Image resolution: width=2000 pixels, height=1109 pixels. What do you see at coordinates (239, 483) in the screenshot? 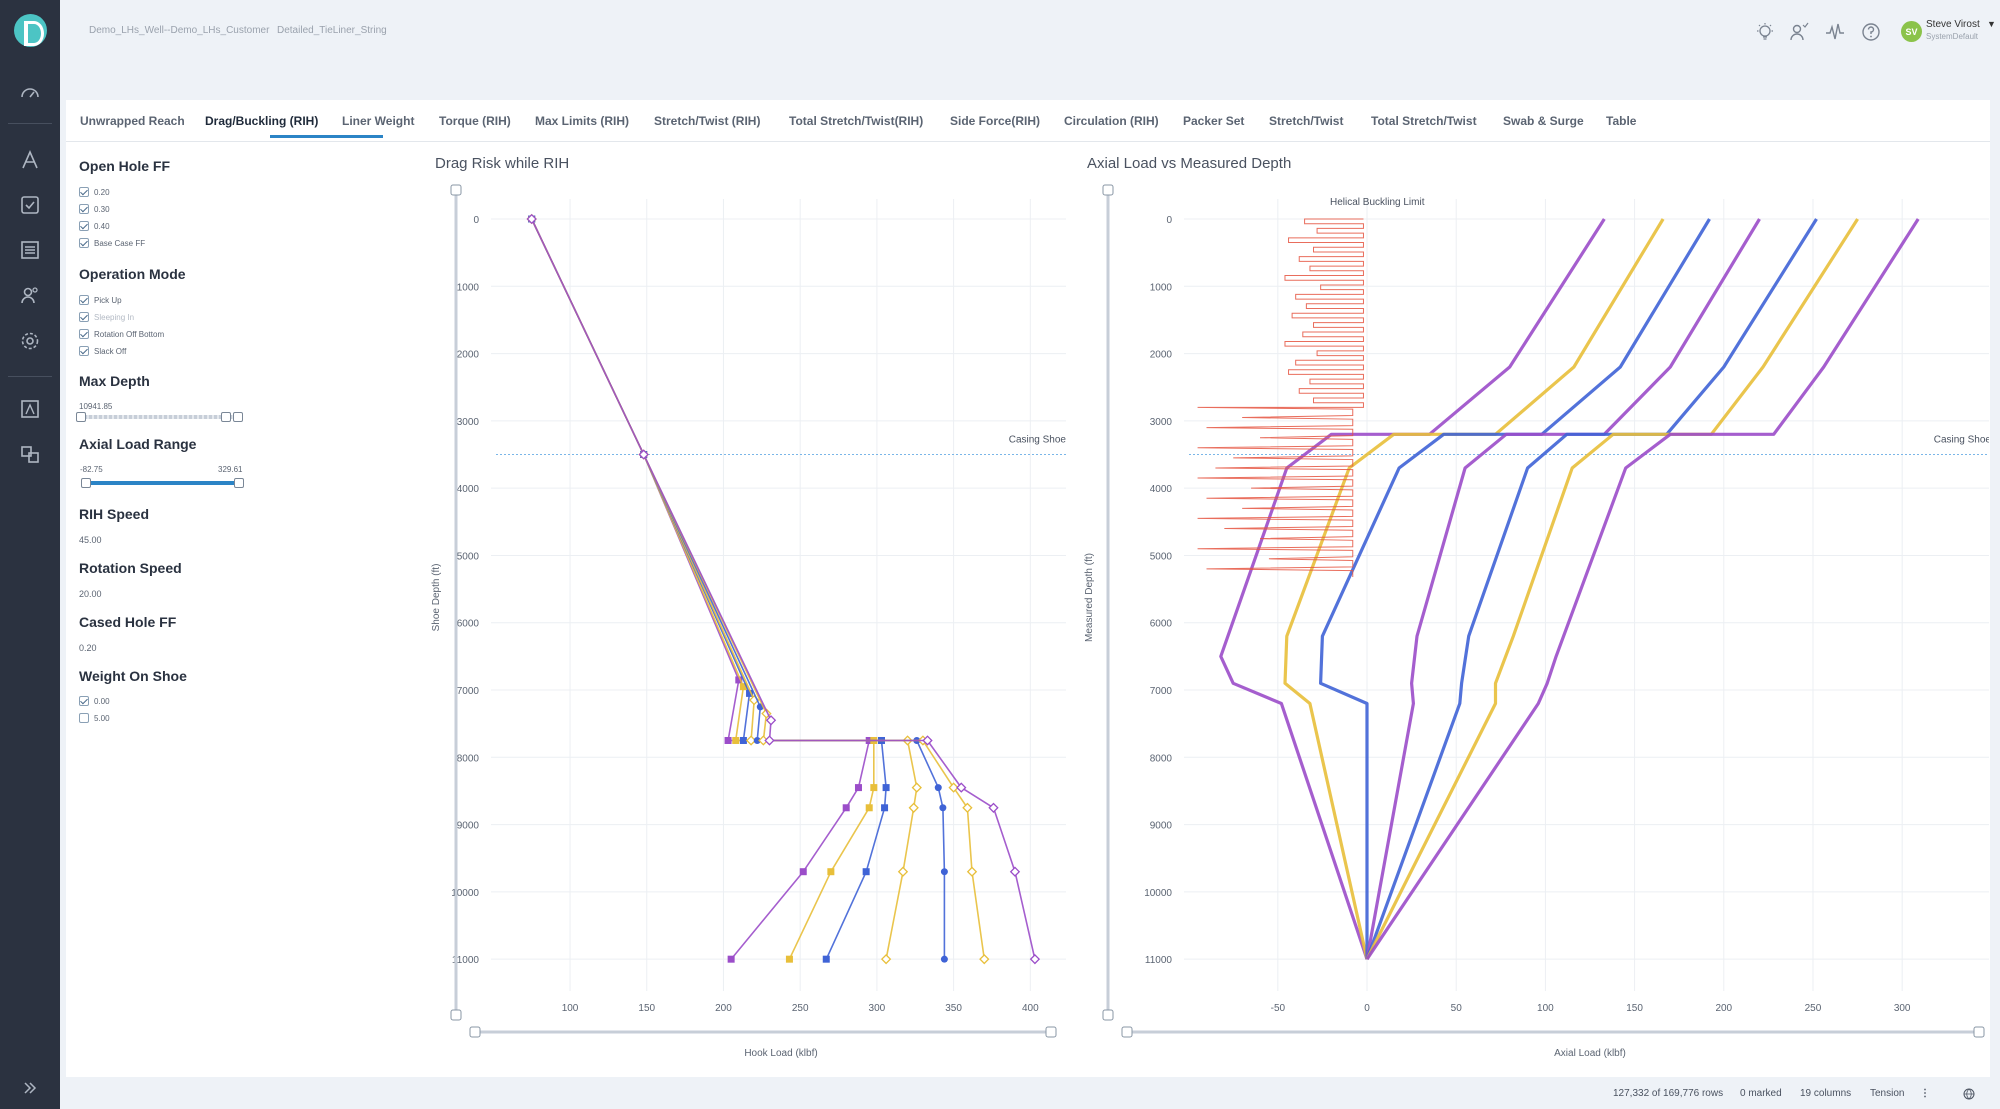
I see `axial-load-range-max-handle` at bounding box center [239, 483].